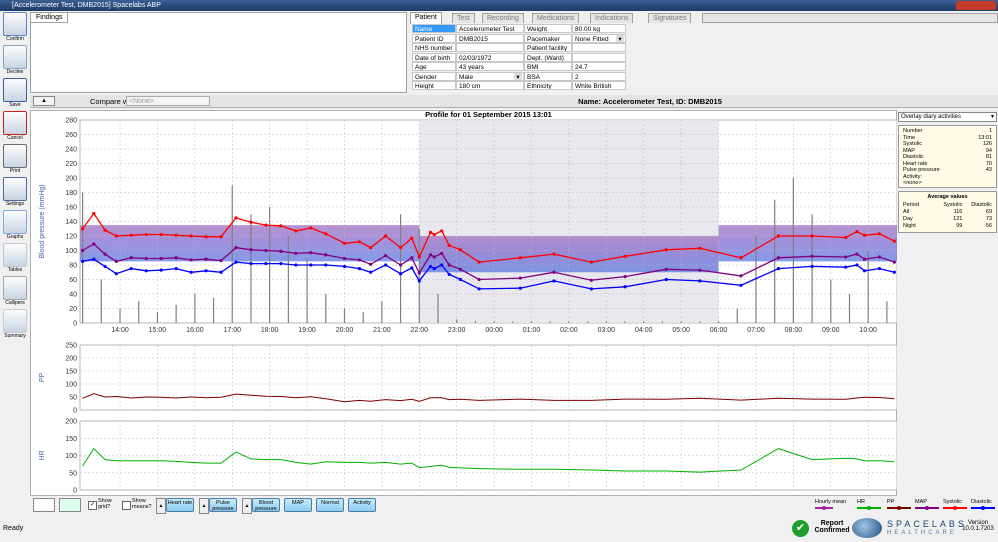  Describe the element at coordinates (362, 505) in the screenshot. I see `toggle-button: Activity` at that location.